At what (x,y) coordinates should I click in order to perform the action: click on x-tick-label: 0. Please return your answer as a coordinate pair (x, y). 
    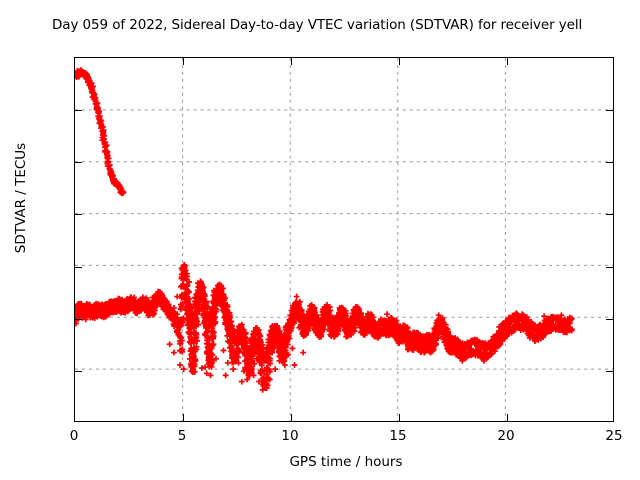
    Looking at the image, I should click on (74, 436).